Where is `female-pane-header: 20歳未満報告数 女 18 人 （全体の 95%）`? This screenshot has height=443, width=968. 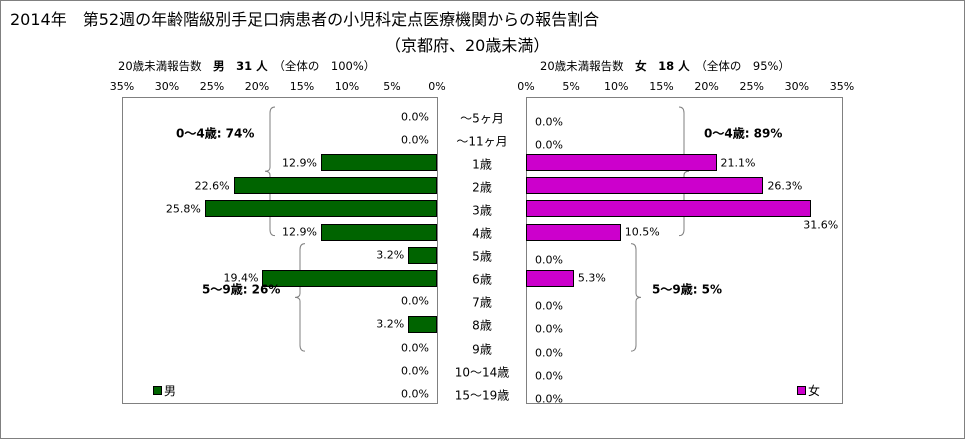 female-pane-header: 20歳未満報告数 女 18 人 （全体の 95%） is located at coordinates (665, 66).